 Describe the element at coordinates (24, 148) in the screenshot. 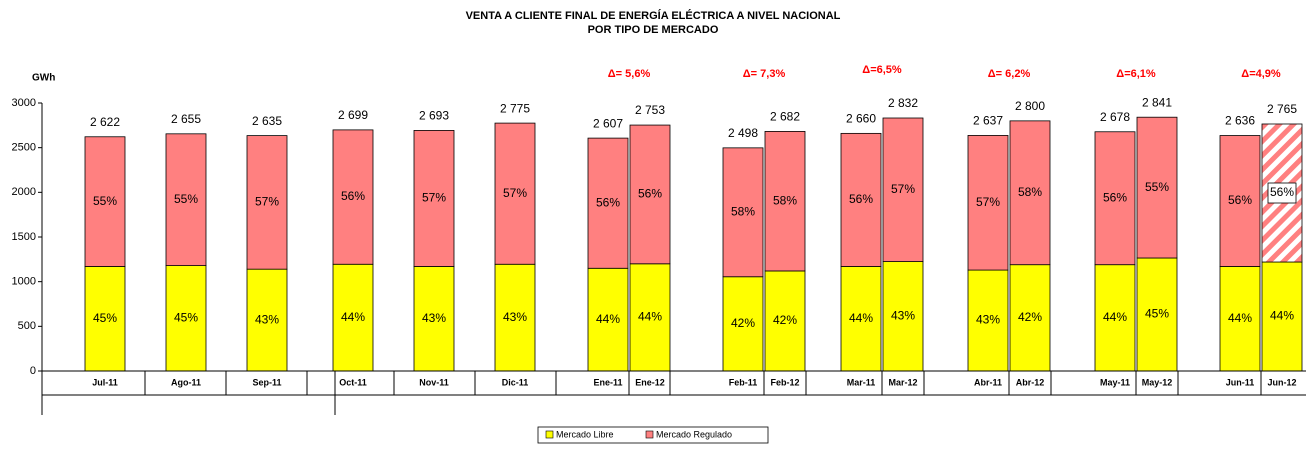

I see `y-tick-label: 2500` at that location.